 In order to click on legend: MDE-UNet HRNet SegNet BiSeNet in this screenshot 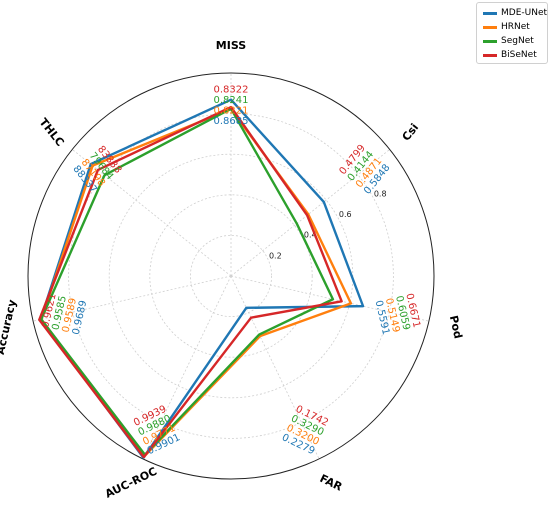, I will do `click(512, 33)`.